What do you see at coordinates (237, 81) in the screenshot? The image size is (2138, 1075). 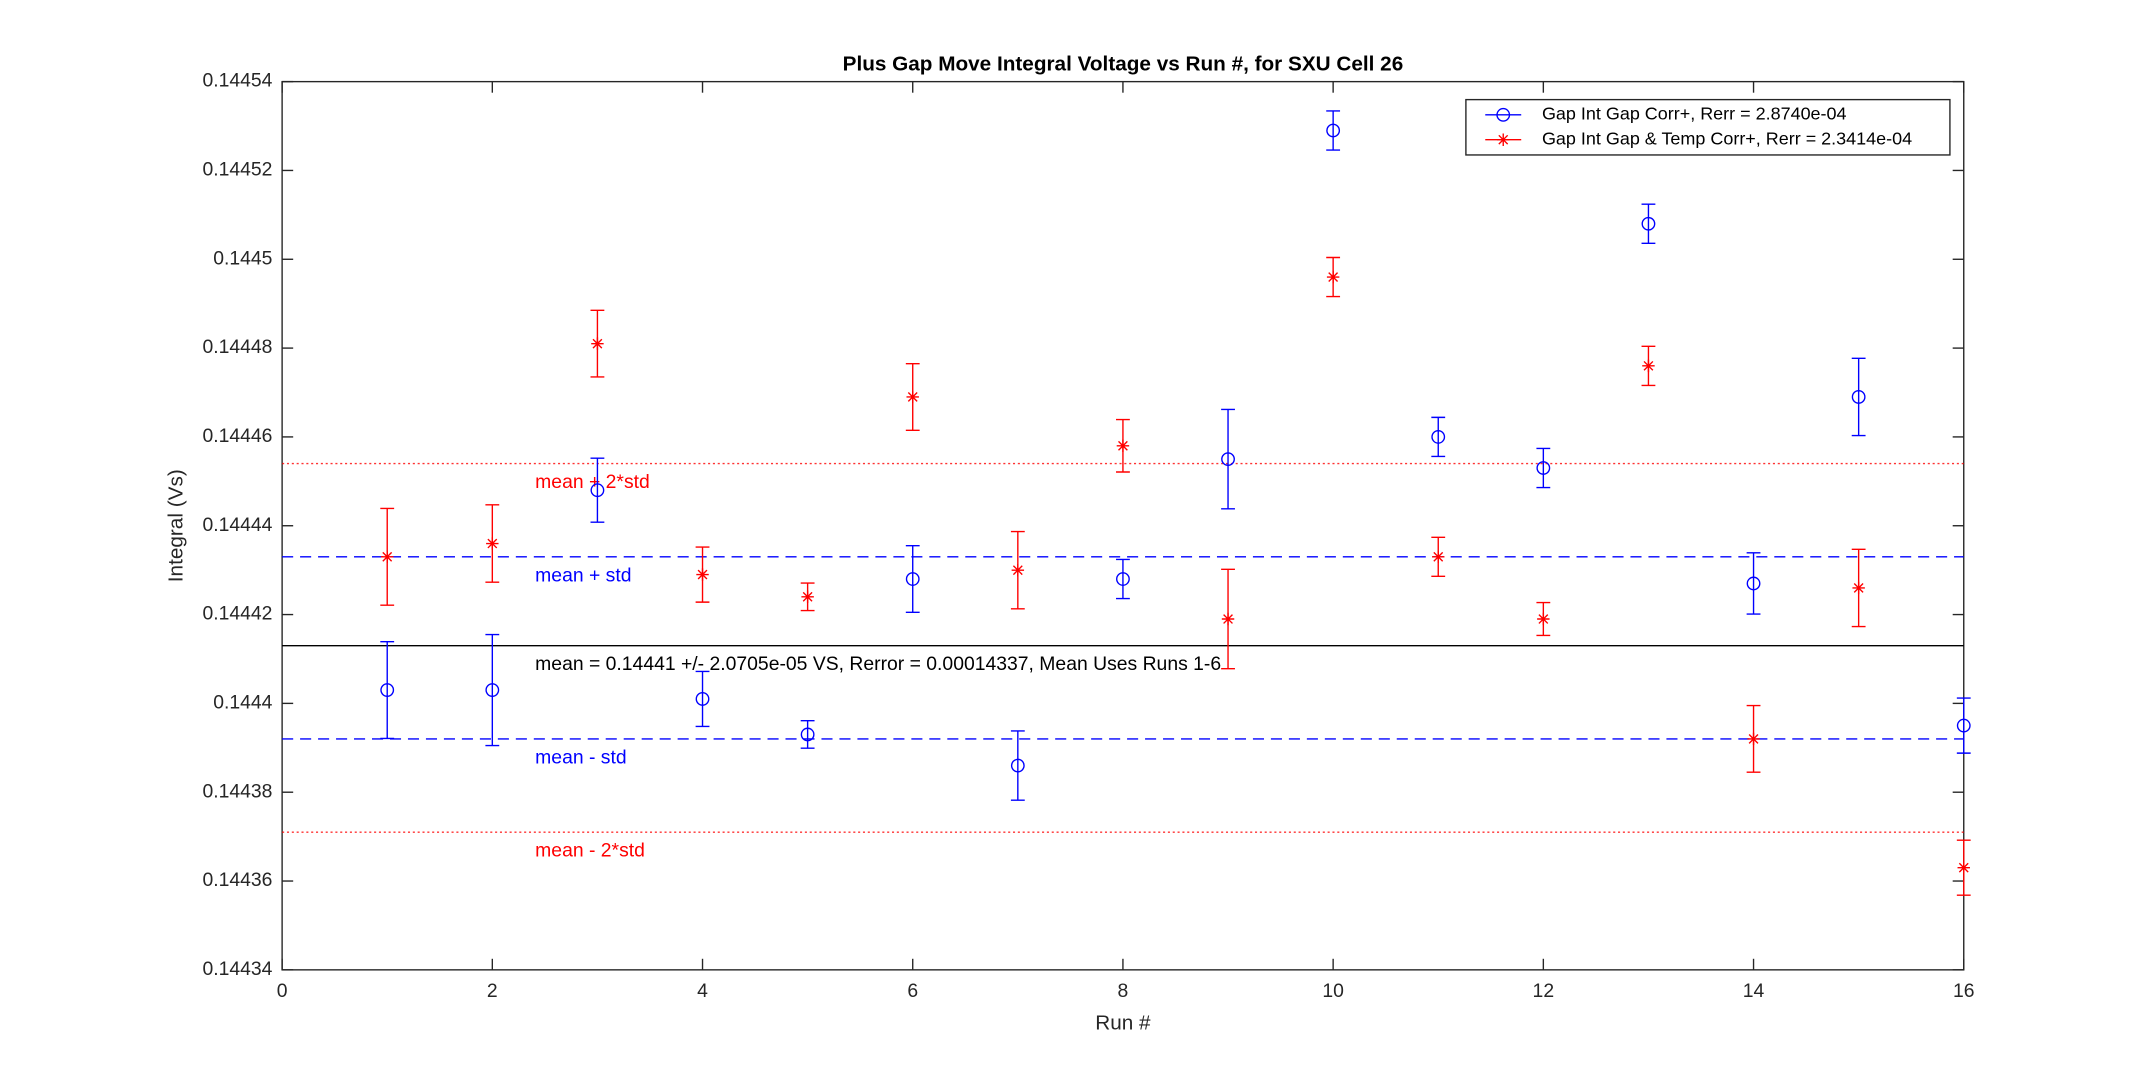 I see `y-tick-label: 0.14454` at bounding box center [237, 81].